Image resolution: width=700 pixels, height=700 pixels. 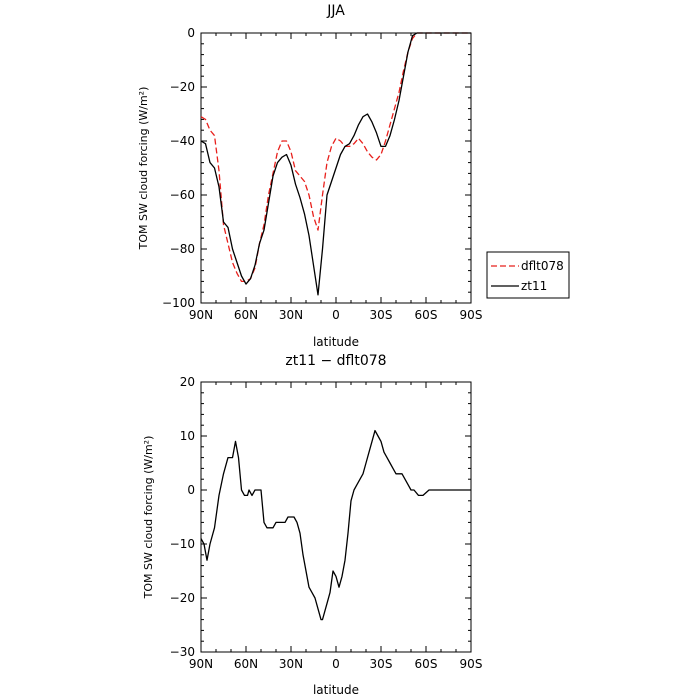 What do you see at coordinates (291, 664) in the screenshot?
I see `bottom-x-tick-label: 30N` at bounding box center [291, 664].